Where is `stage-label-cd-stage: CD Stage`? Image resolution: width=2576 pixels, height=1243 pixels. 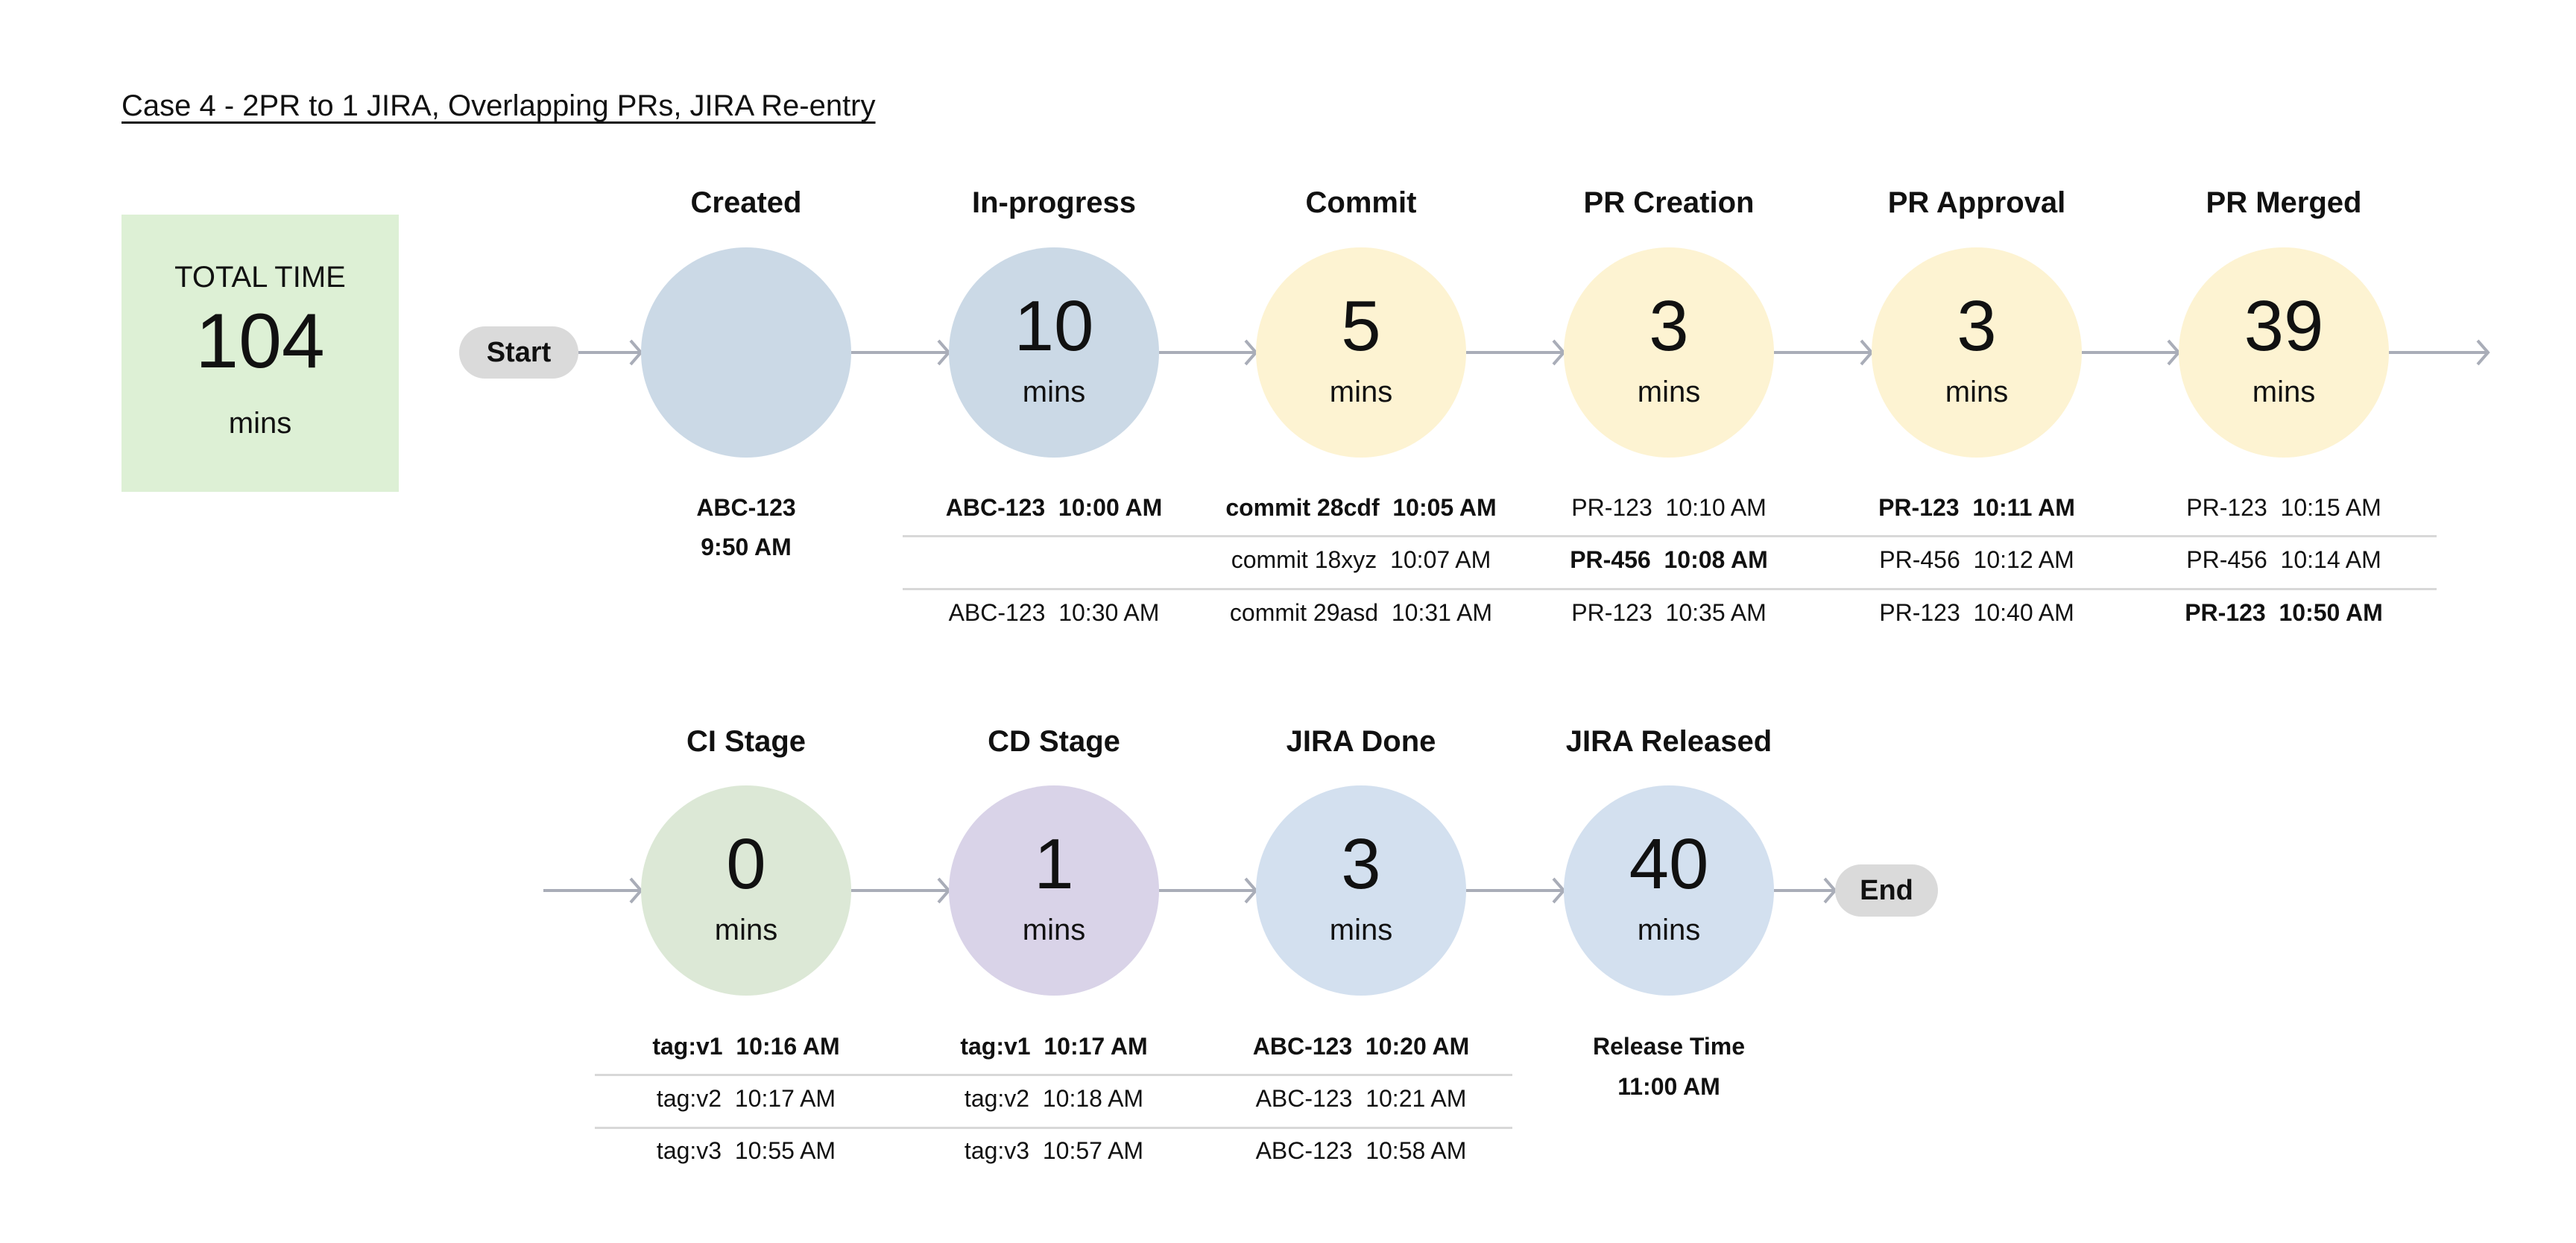
stage-label-cd-stage: CD Stage is located at coordinates (1054, 742).